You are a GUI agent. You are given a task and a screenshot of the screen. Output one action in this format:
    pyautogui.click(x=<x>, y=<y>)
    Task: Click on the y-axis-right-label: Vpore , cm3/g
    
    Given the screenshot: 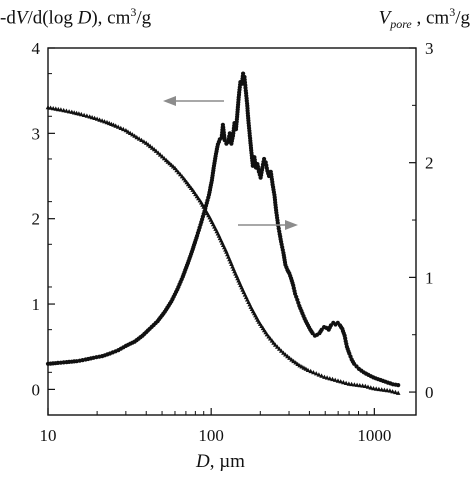 What is the action you would take?
    pyautogui.click(x=424, y=18)
    